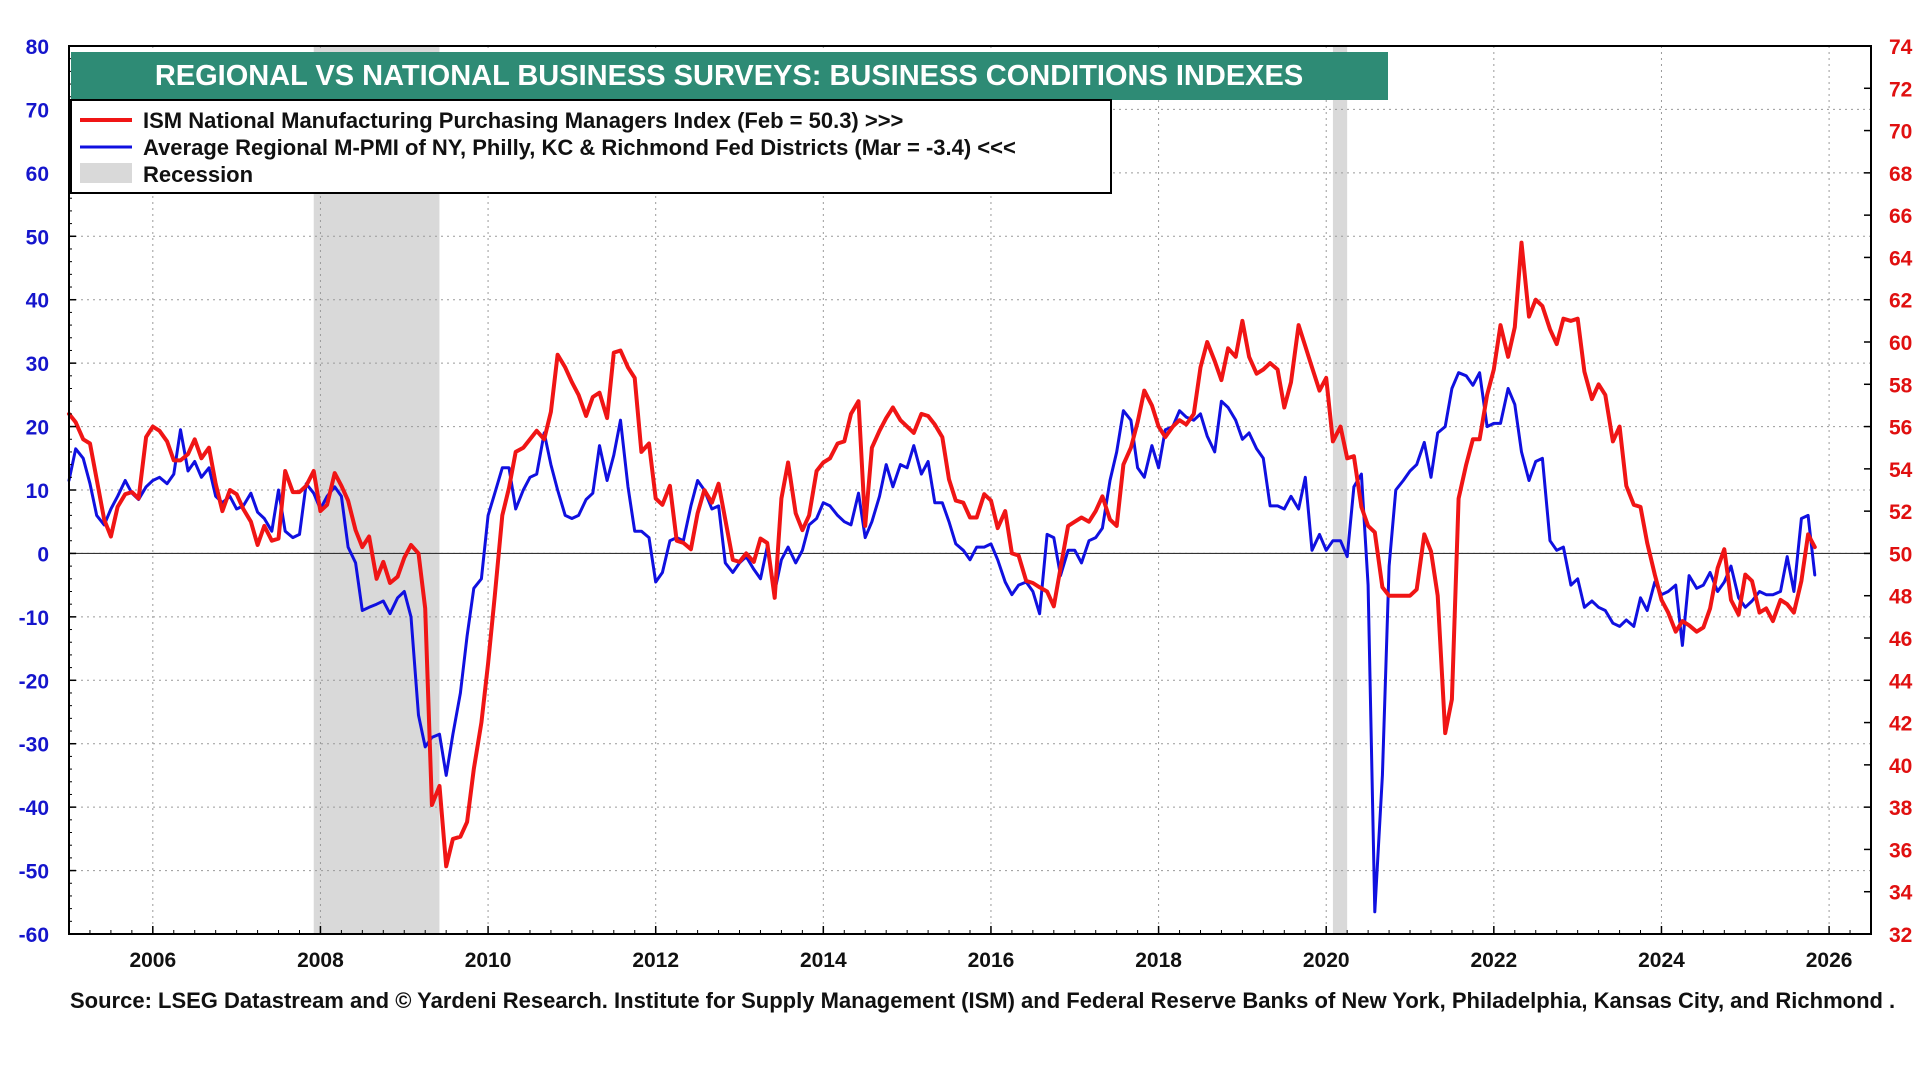 Image resolution: width=1920 pixels, height=1080 pixels. Describe the element at coordinates (1901, 174) in the screenshot. I see `right-tick-label: 68` at that location.